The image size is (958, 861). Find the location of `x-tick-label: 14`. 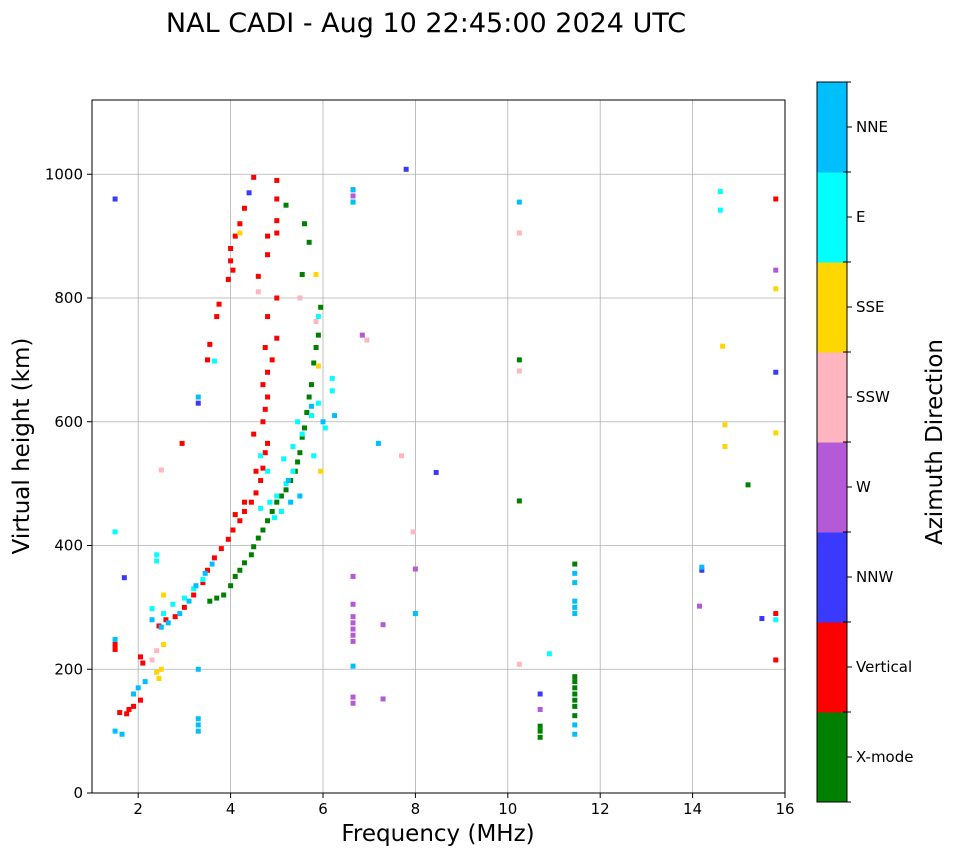

x-tick-label: 14 is located at coordinates (692, 809).